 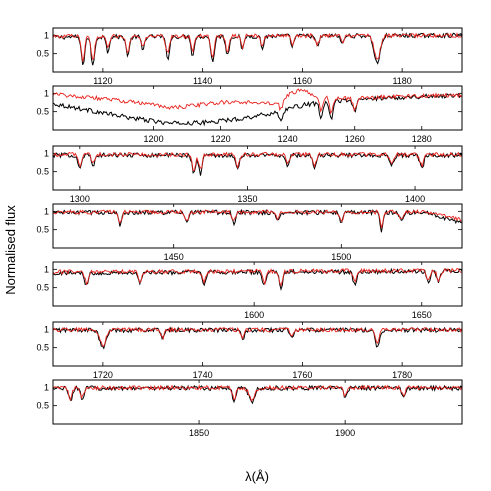 What do you see at coordinates (221, 139) in the screenshot?
I see `x-tick-label: 1220` at bounding box center [221, 139].